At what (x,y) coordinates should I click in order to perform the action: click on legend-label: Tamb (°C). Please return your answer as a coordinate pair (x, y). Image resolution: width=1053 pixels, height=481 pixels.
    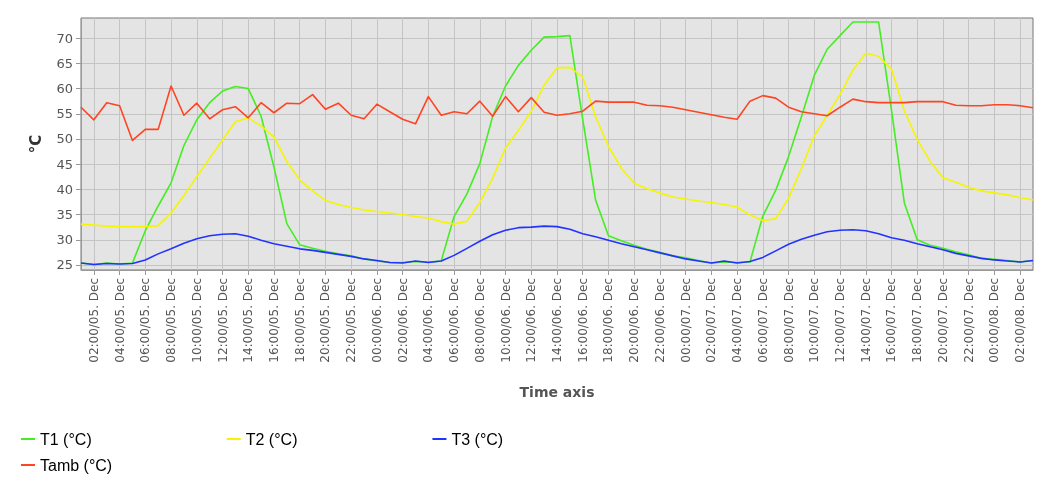
    Looking at the image, I should click on (76, 465).